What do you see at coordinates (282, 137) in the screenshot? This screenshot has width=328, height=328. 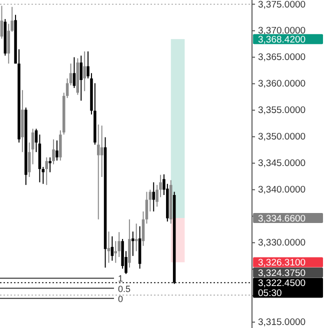 I see `y-tick-label: 3,350.0000` at bounding box center [282, 137].